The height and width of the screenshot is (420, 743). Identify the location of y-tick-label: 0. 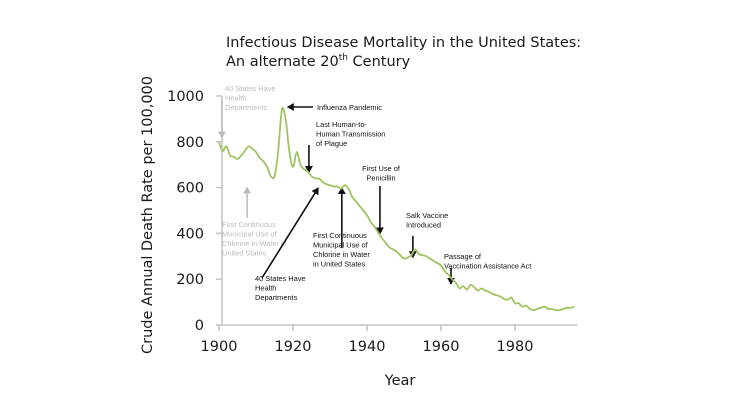
(199, 326).